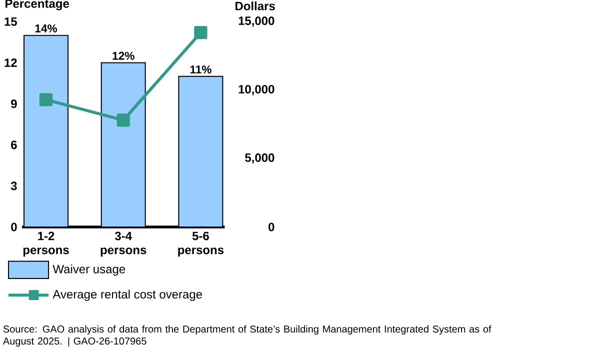 The image size is (599, 349). What do you see at coordinates (259, 158) in the screenshot?
I see `y2-tick-label: 5,000` at bounding box center [259, 158].